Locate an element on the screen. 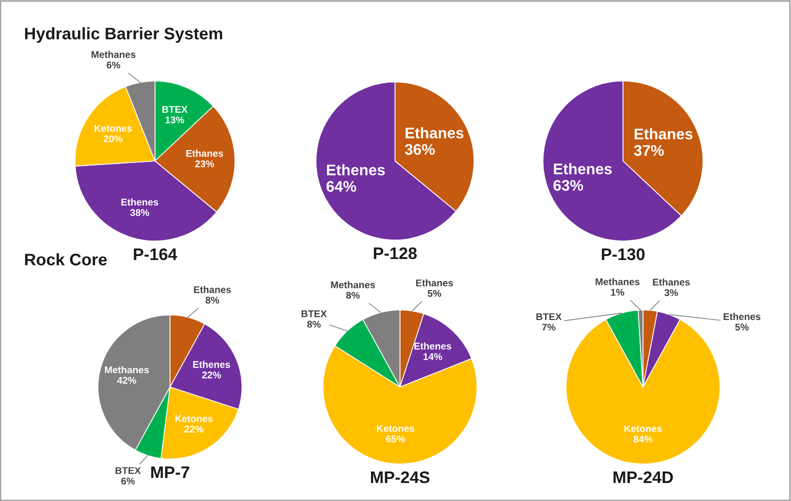 This screenshot has height=501, width=791. data-label: 65% is located at coordinates (395, 438).